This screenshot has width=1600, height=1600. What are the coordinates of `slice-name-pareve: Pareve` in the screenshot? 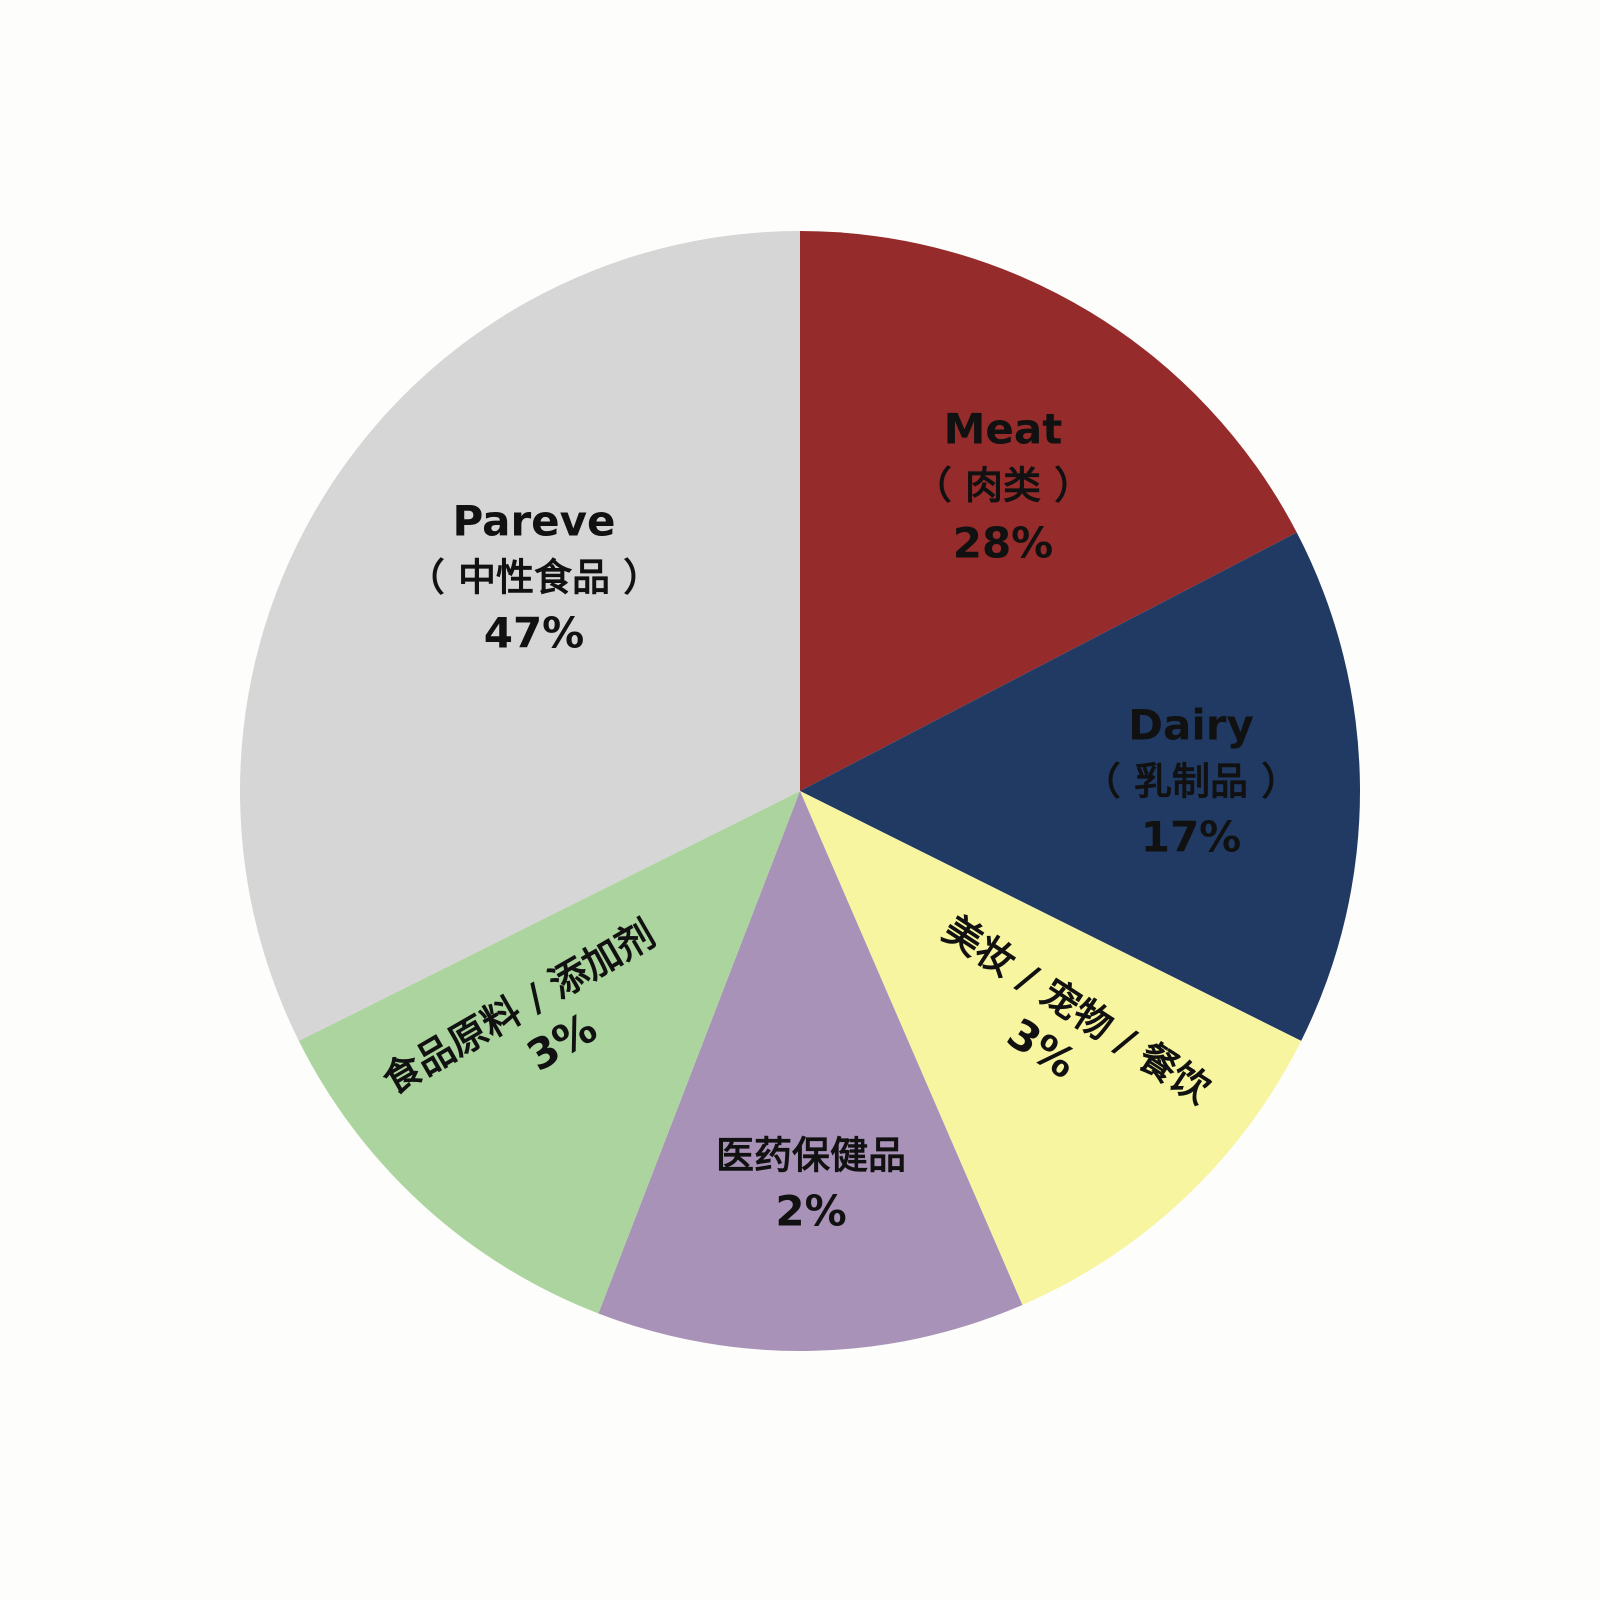 It's located at (533, 521).